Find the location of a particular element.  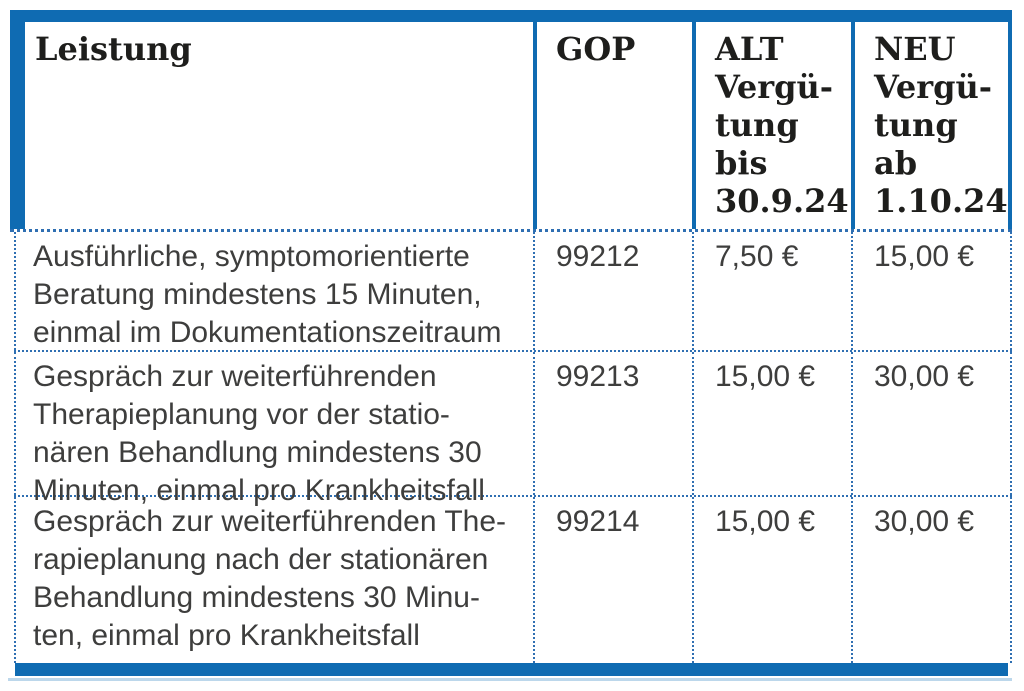

cell-gop: 99213 is located at coordinates (612, 423).